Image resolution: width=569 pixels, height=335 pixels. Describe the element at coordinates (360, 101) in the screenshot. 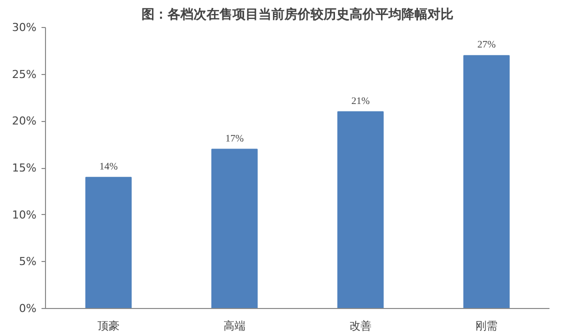

I see `data-label: 21%` at that location.